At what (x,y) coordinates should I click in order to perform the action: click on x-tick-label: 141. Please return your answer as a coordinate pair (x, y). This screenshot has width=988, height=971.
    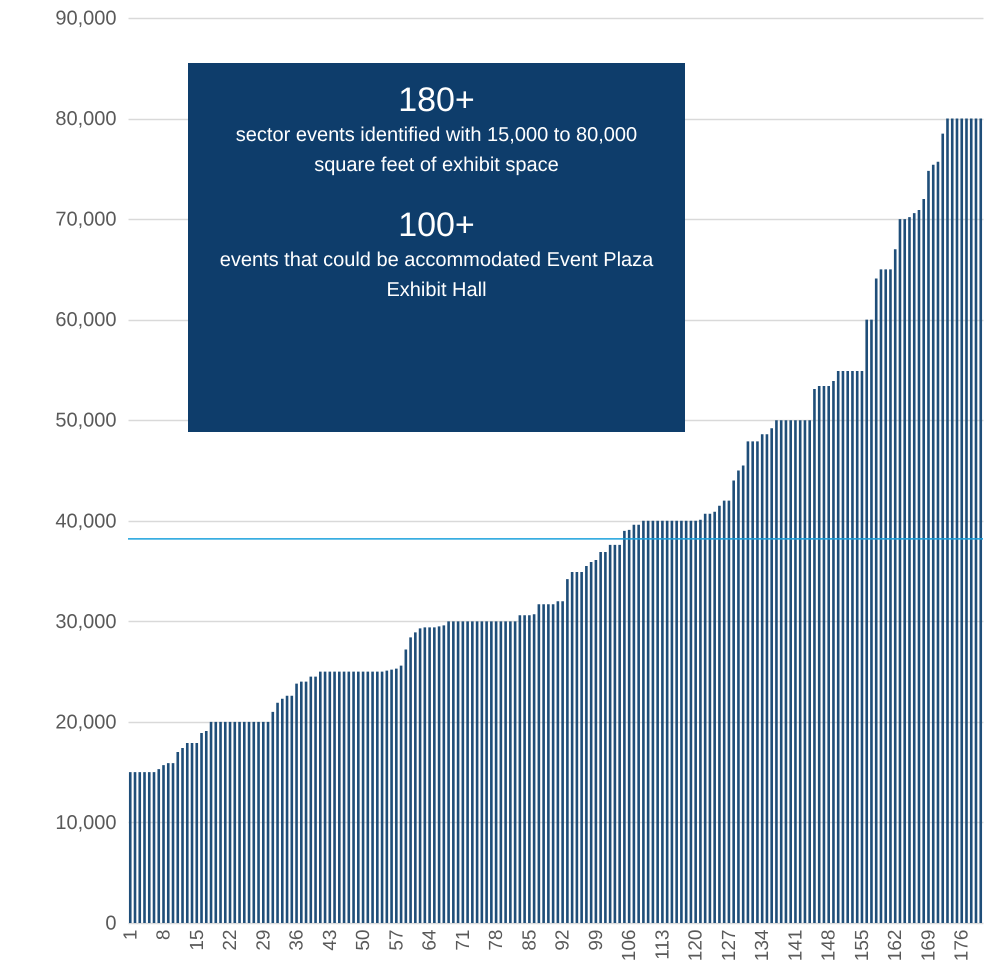
    Looking at the image, I should click on (795, 946).